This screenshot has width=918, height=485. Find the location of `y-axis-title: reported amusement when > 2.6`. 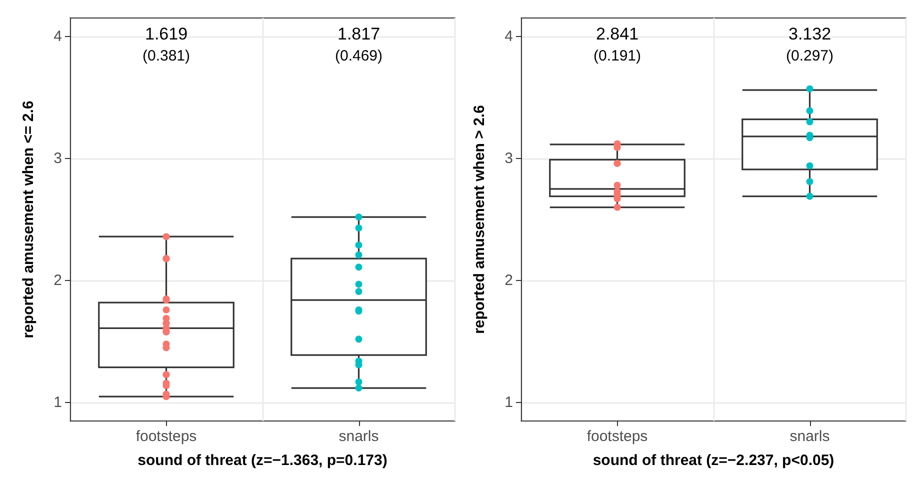

y-axis-title: reported amusement when > 2.6 is located at coordinates (479, 219).